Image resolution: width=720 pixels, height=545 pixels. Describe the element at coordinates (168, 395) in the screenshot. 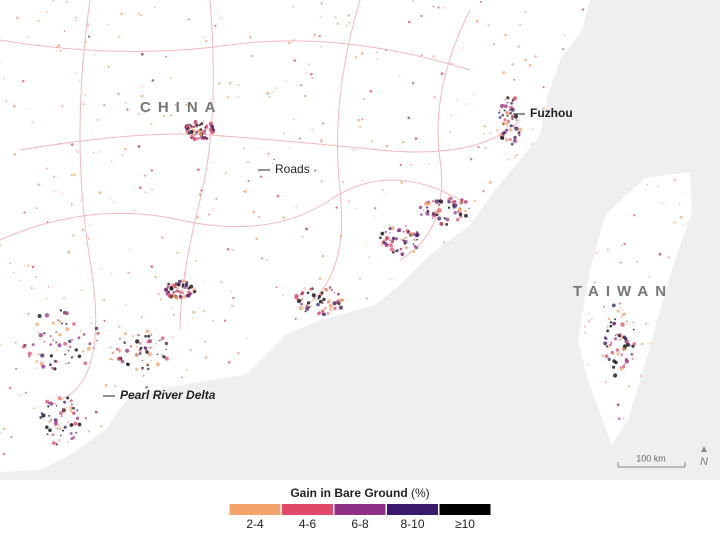

I see `delta-label: Pearl River Delta` at that location.